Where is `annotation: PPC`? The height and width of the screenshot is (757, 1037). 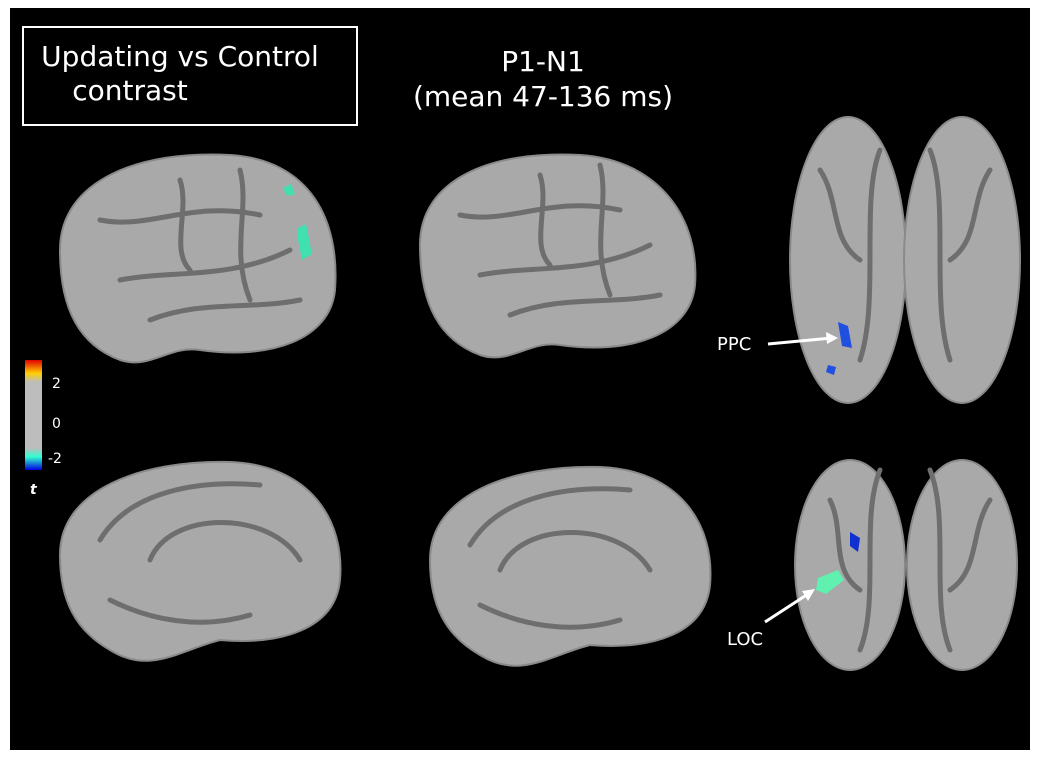
annotation: PPC is located at coordinates (734, 344).